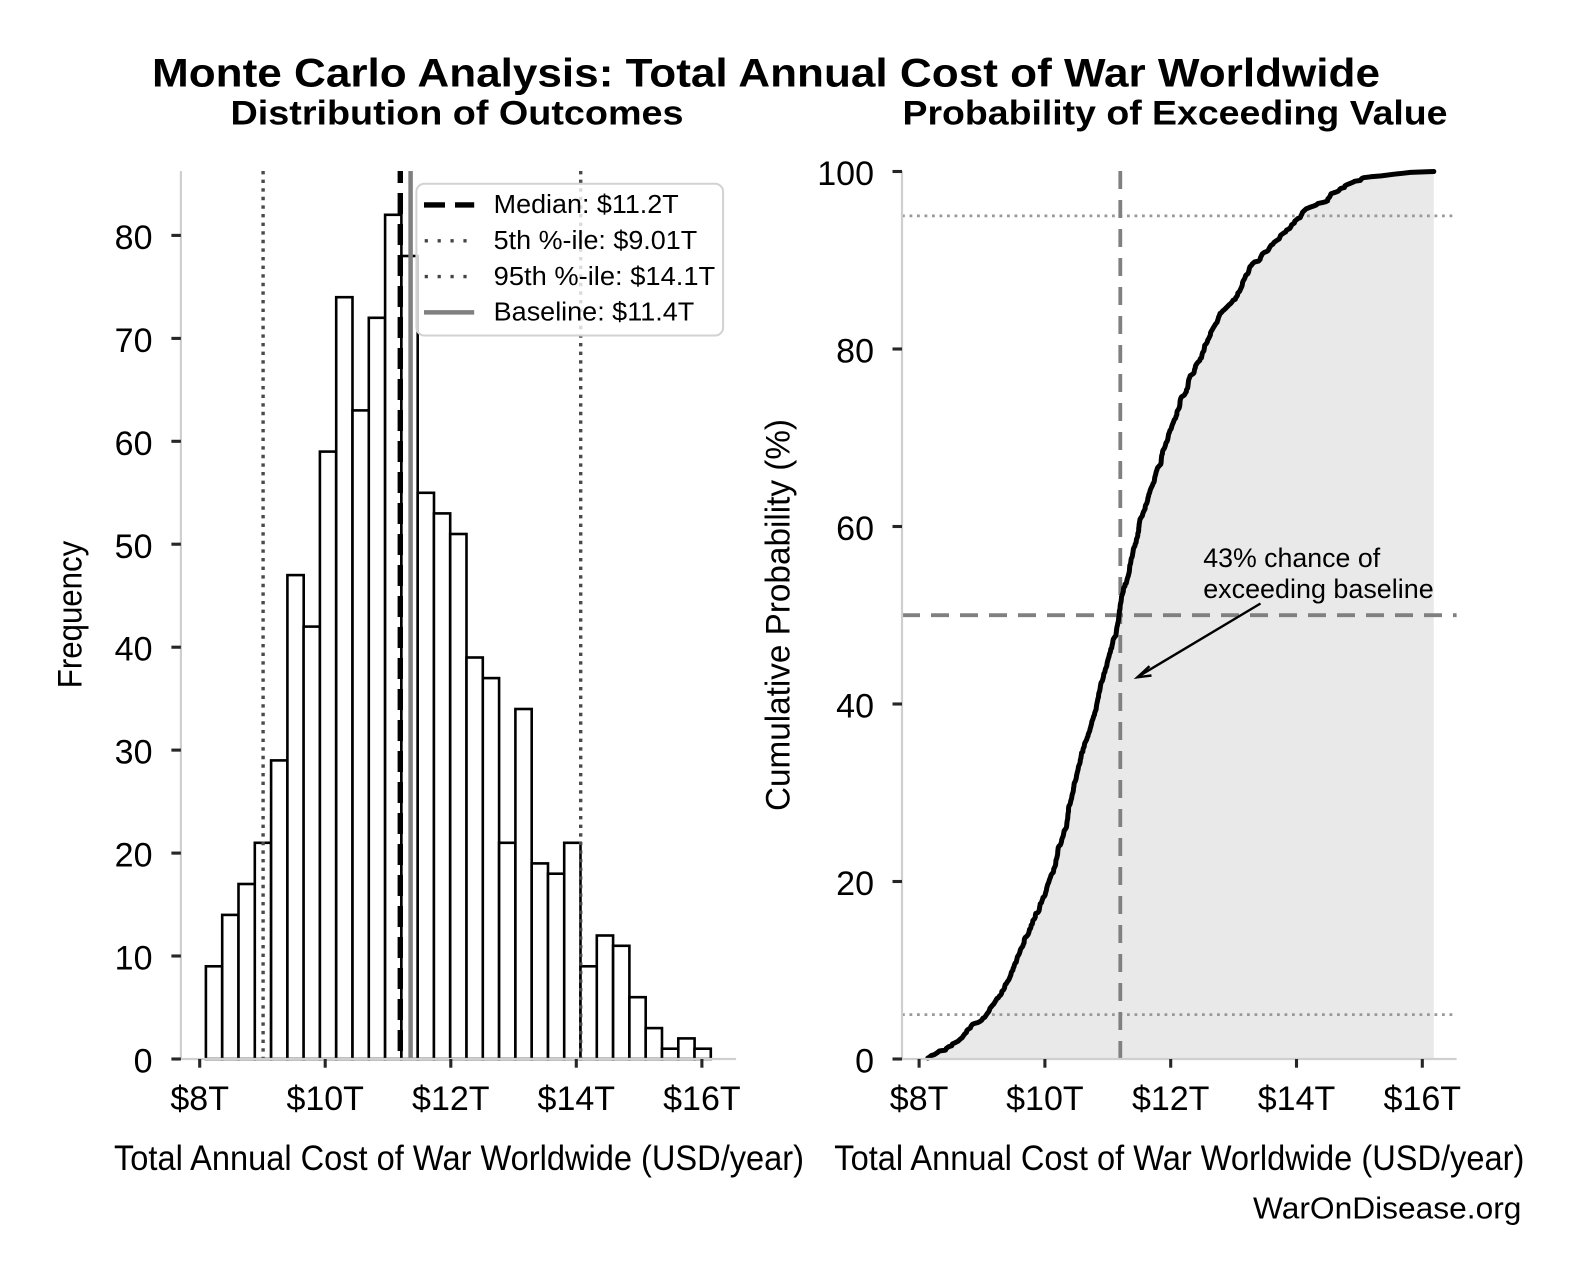 Image resolution: width=1580 pixels, height=1280 pixels. Describe the element at coordinates (134, 753) in the screenshot. I see `svg-text: 30` at that location.